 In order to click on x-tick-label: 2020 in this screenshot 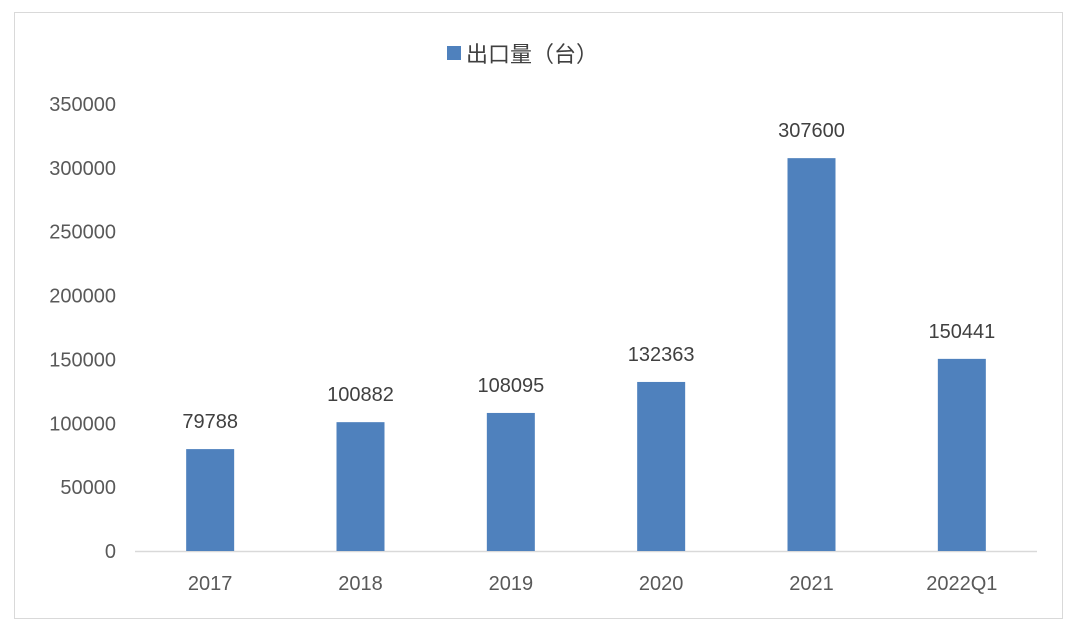, I will do `click(661, 584)`.